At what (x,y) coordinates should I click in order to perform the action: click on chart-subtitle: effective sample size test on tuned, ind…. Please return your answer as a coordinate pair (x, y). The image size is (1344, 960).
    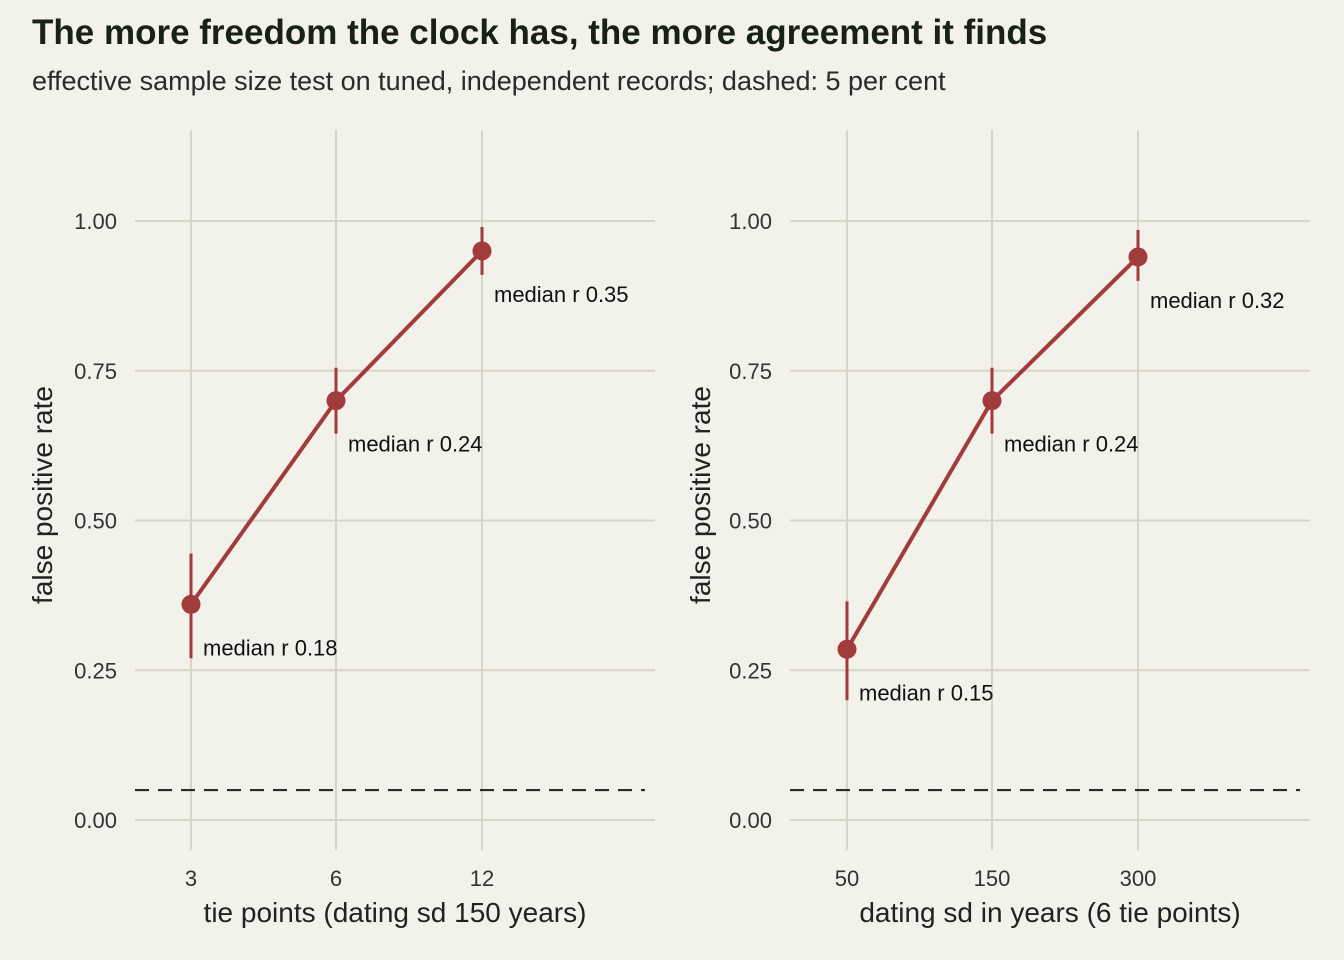
    Looking at the image, I should click on (489, 81).